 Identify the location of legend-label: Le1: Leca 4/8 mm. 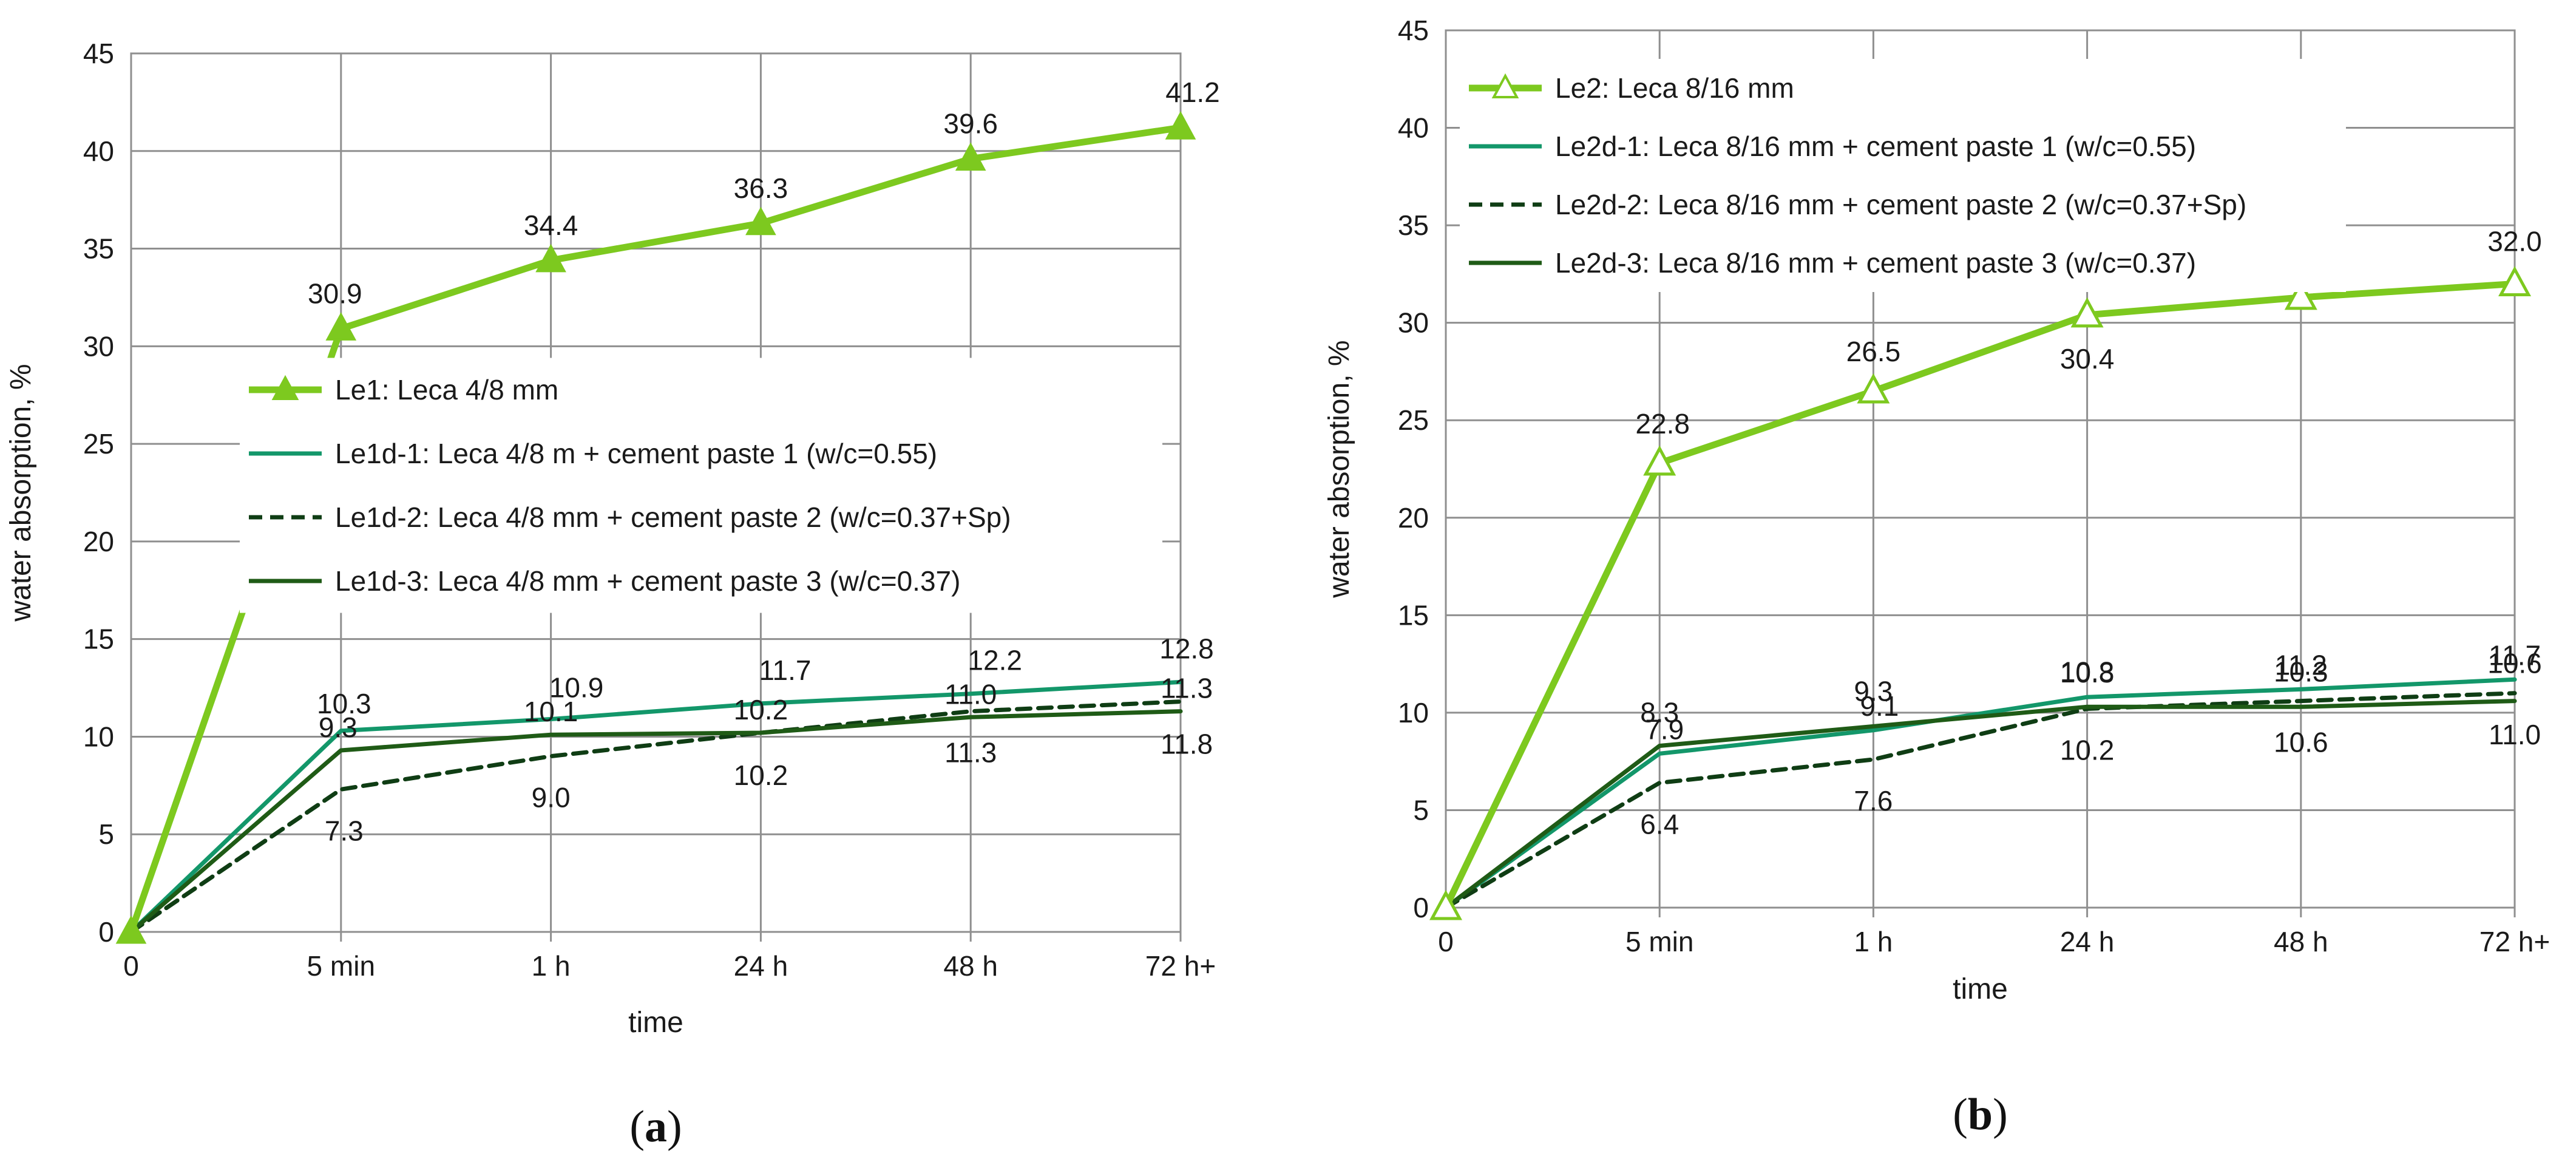
(447, 390).